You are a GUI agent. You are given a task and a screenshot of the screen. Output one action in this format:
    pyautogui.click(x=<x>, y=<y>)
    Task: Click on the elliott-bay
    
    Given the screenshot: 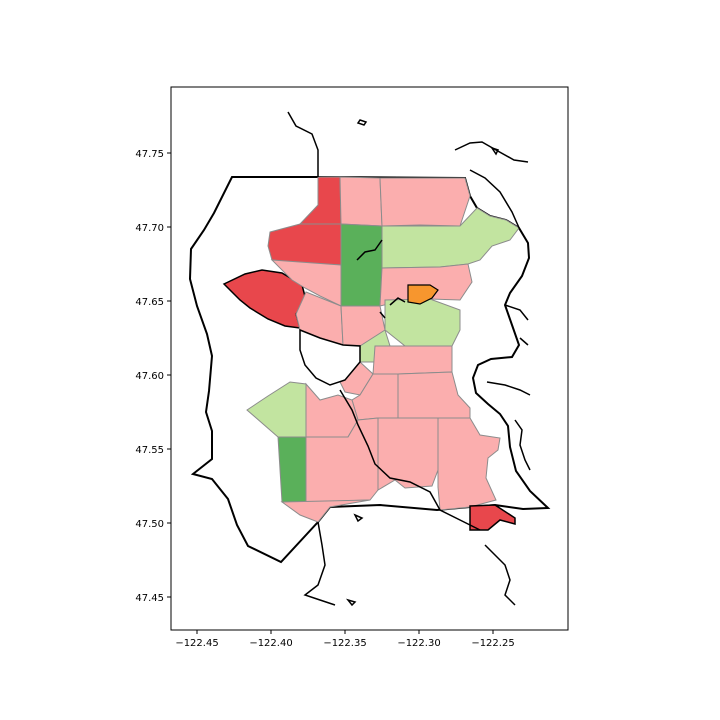 What is the action you would take?
    pyautogui.click(x=330, y=357)
    